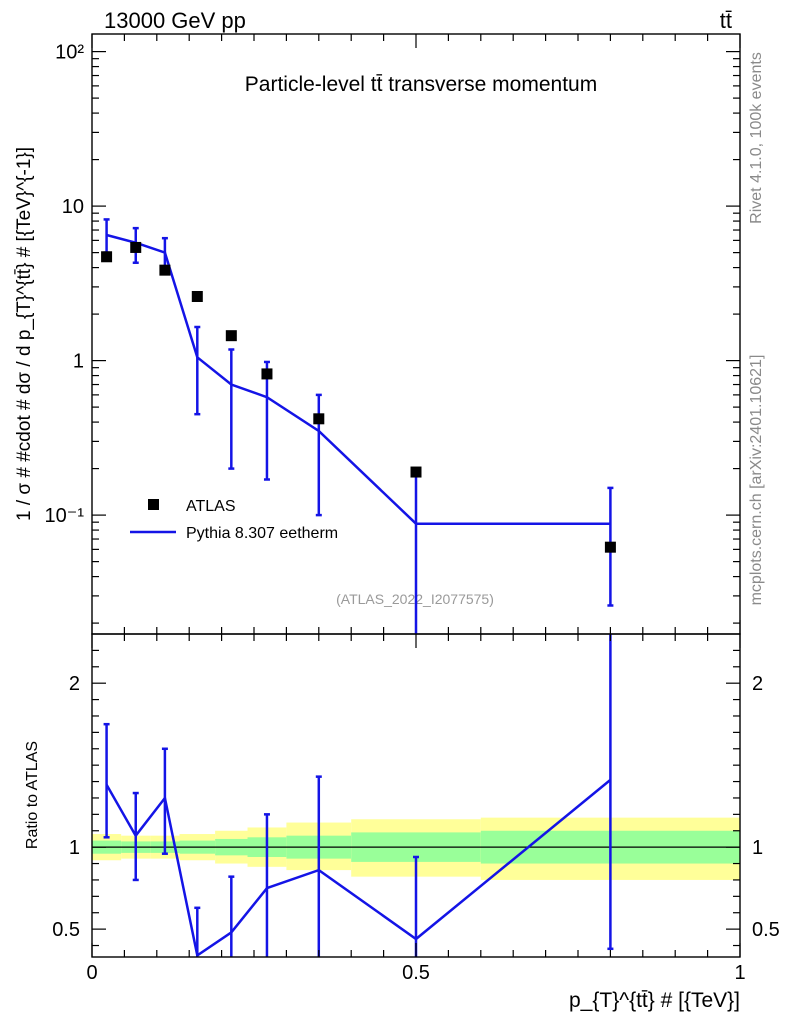 This screenshot has height=1024, width=786. What do you see at coordinates (66, 930) in the screenshot?
I see `ratio-y-tick-label: 0.5` at bounding box center [66, 930].